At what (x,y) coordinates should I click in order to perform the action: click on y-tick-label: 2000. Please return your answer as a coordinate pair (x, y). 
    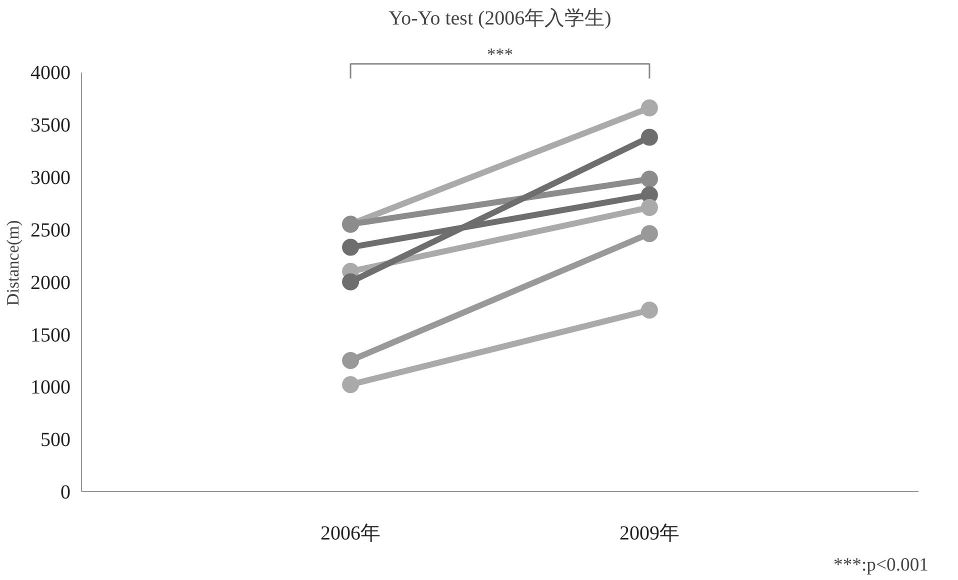
    Looking at the image, I should click on (50, 283).